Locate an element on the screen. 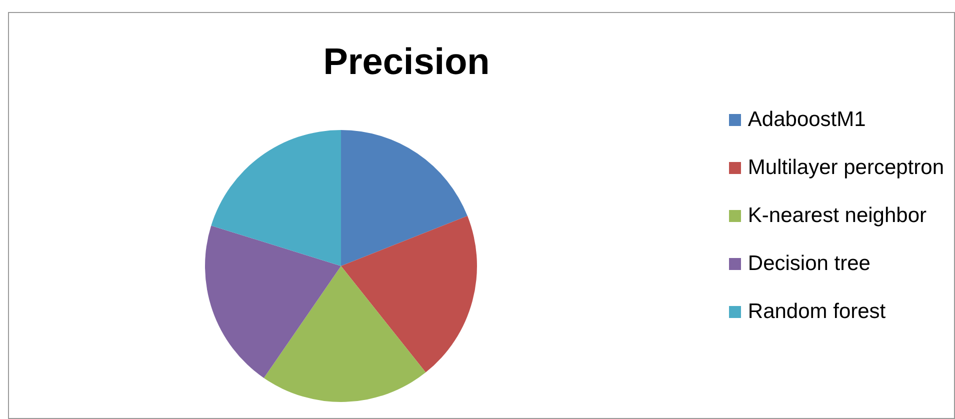 The height and width of the screenshot is (419, 955). chart-title: Precision is located at coordinates (406, 62).